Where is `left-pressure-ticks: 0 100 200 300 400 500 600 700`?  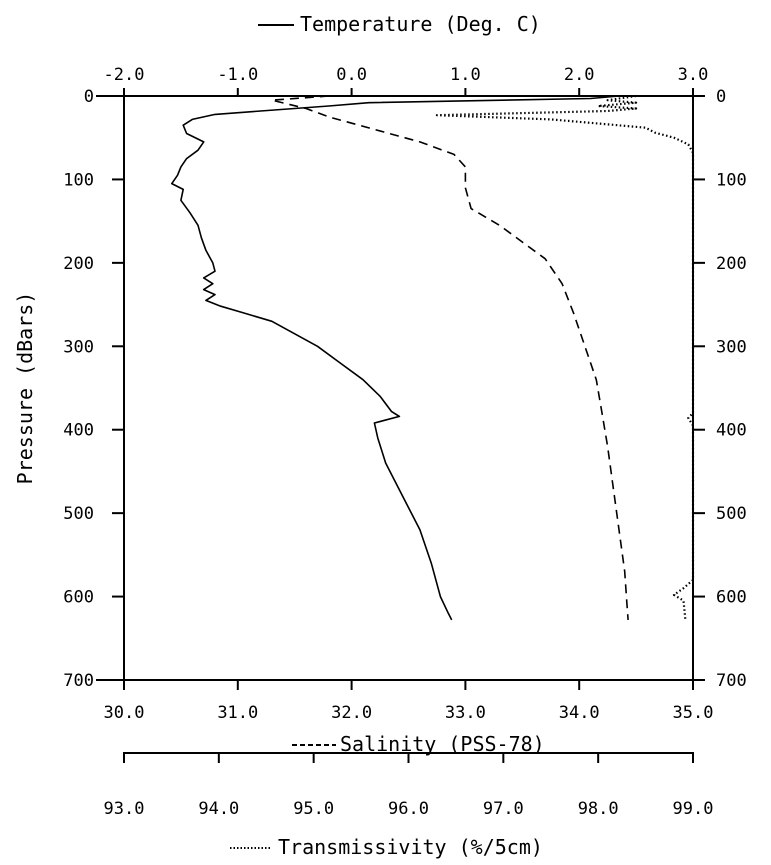 left-pressure-ticks: 0 100 200 300 400 500 600 700 is located at coordinates (93, 389).